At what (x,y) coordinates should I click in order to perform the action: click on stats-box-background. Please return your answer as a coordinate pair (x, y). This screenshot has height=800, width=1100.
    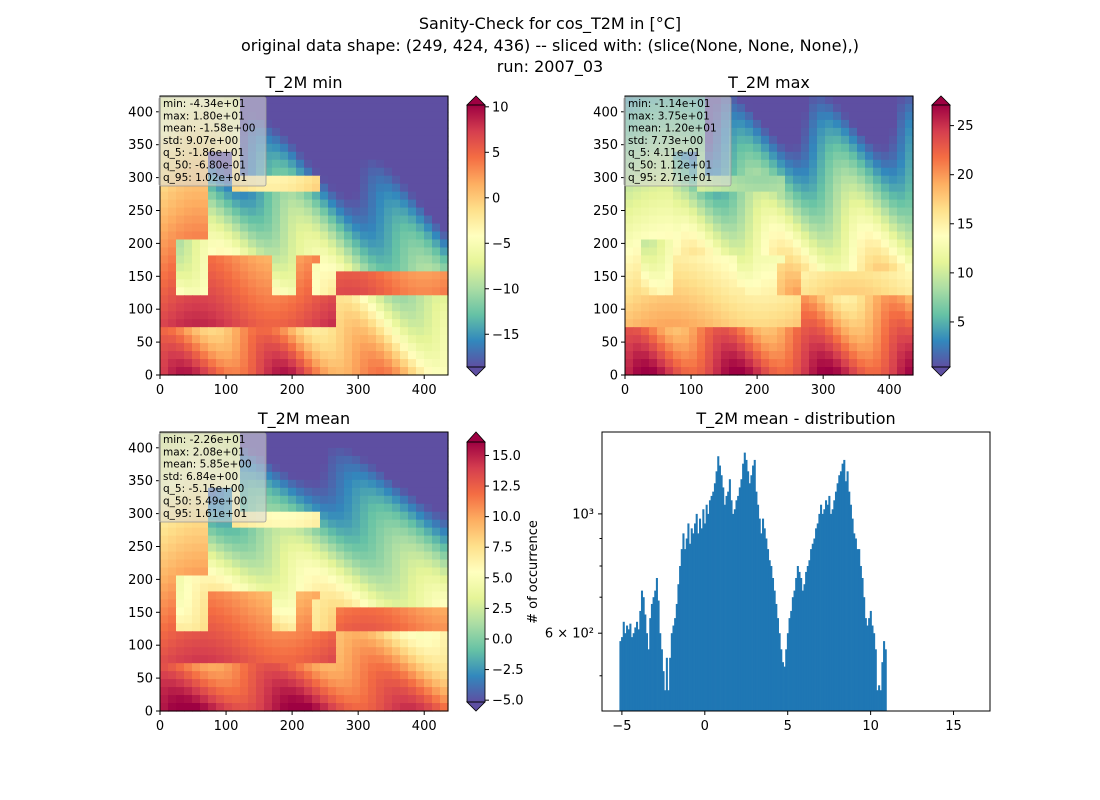
    Looking at the image, I should click on (212, 477).